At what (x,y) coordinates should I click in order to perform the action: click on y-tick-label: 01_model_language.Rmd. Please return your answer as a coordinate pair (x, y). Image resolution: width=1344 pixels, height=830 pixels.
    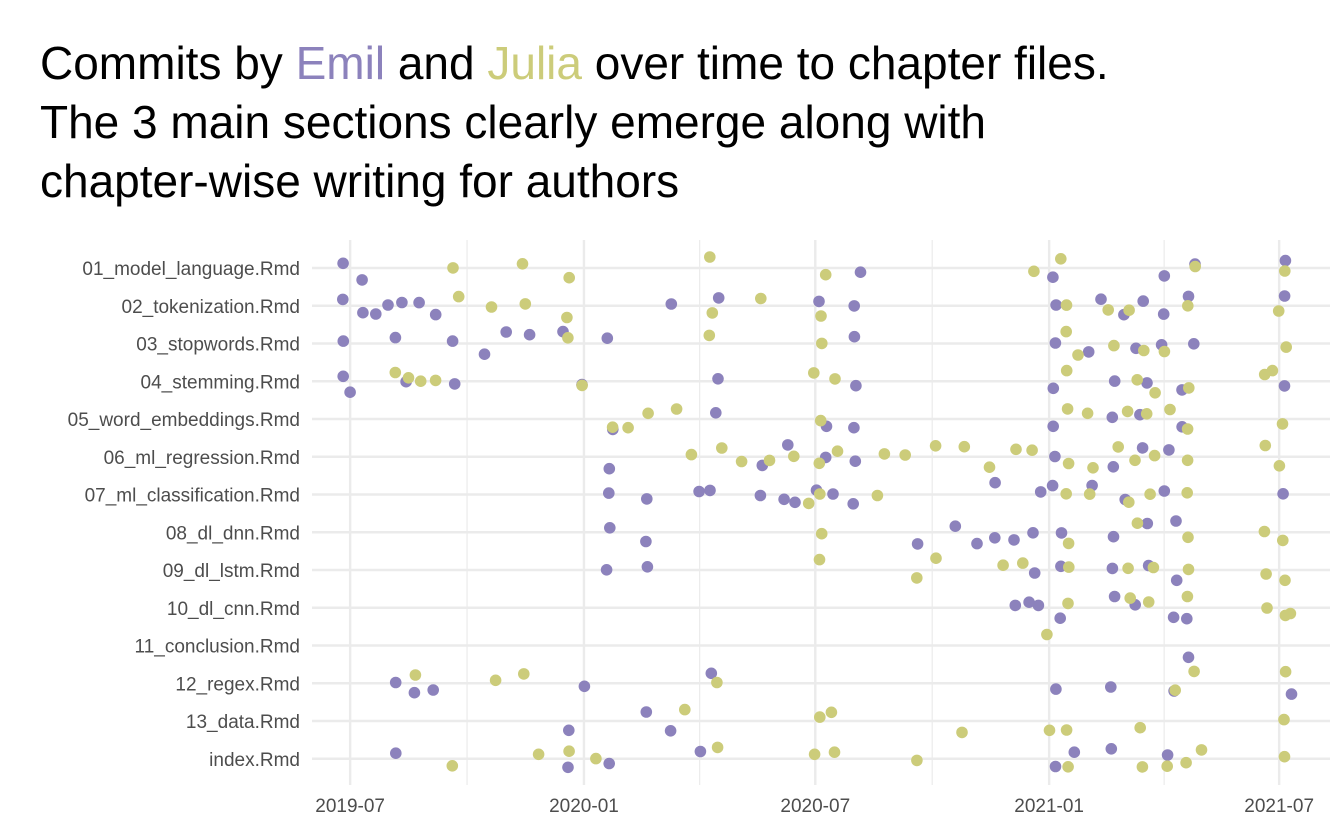
    Looking at the image, I should click on (191, 269).